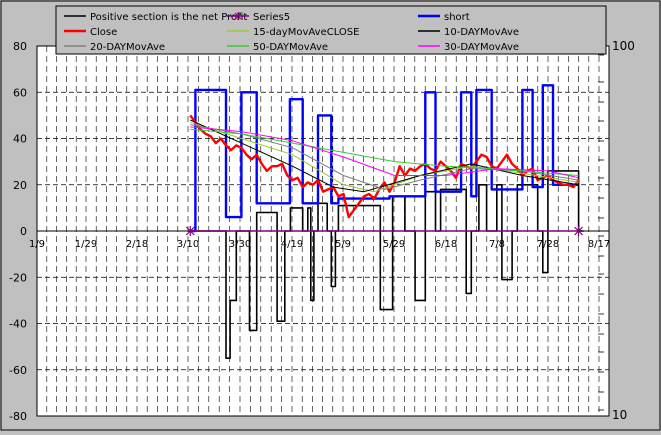  Describe the element at coordinates (20, 185) in the screenshot. I see `y-tick-label: 20` at that location.